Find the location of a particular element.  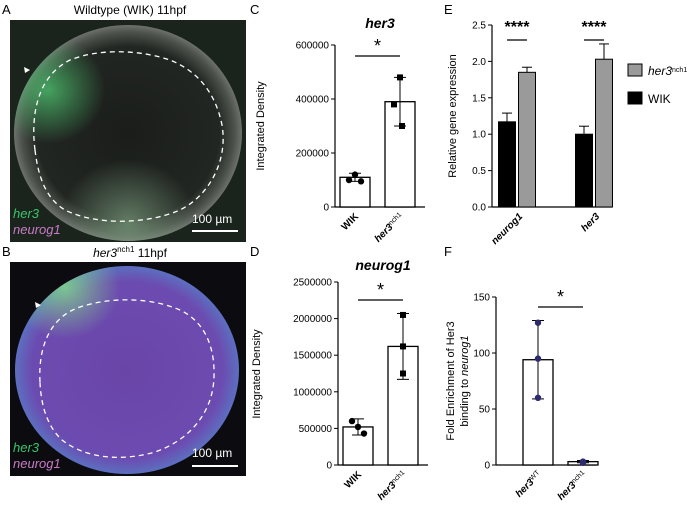

chart-f-y-tick-label: 100 is located at coordinates (481, 354).